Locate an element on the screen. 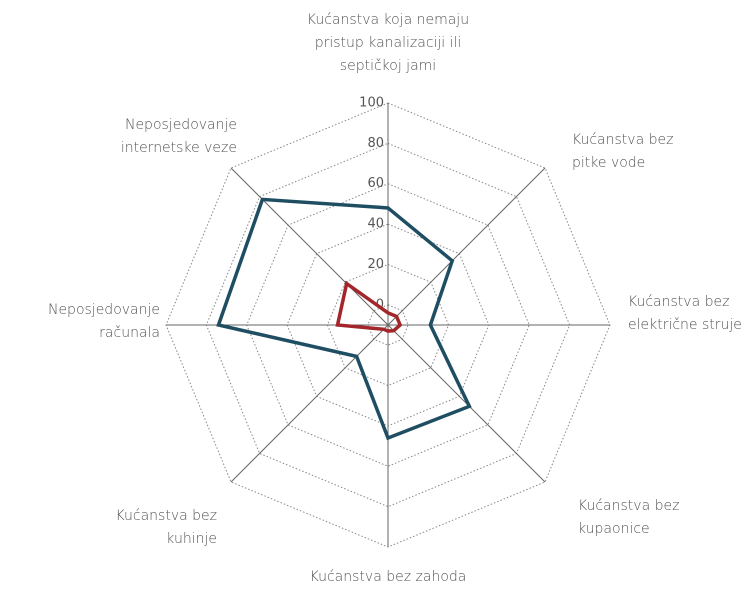 Image resolution: width=753 pixels, height=590 pixels. tick-label: 0 is located at coordinates (380, 304).